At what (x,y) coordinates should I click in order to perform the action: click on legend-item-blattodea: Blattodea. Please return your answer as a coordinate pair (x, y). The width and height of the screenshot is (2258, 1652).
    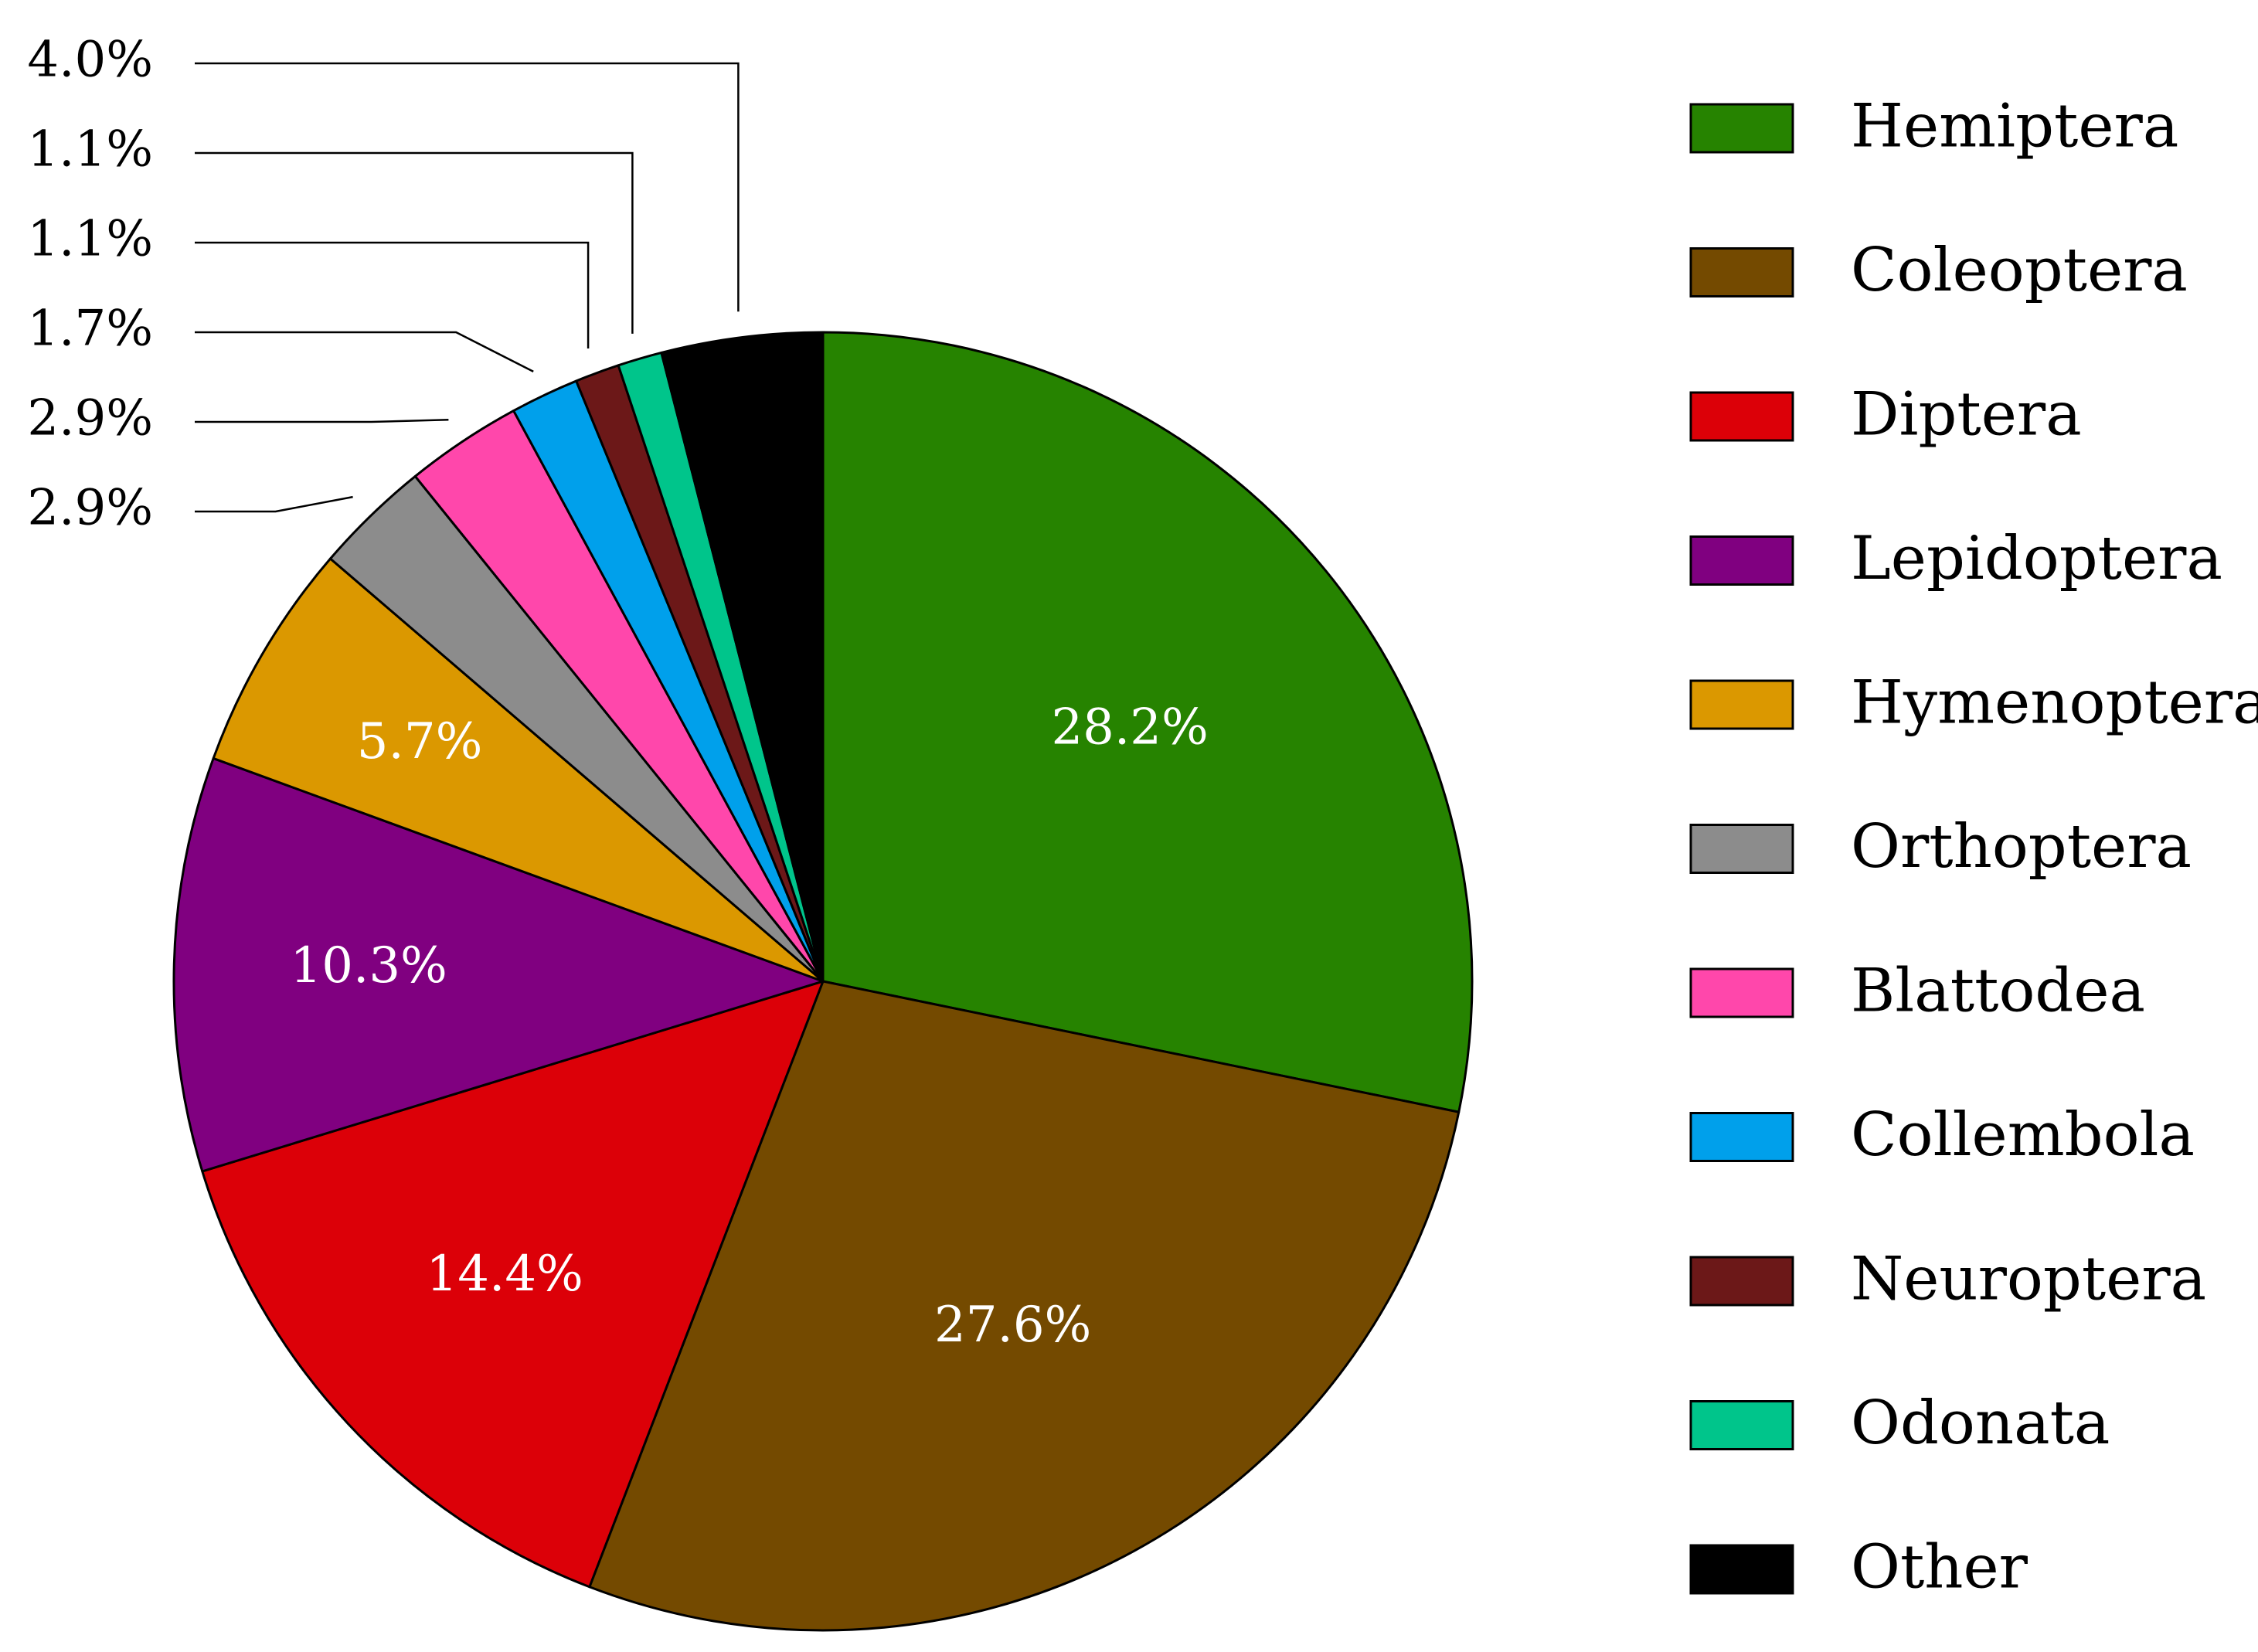
    Looking at the image, I should click on (1917, 992).